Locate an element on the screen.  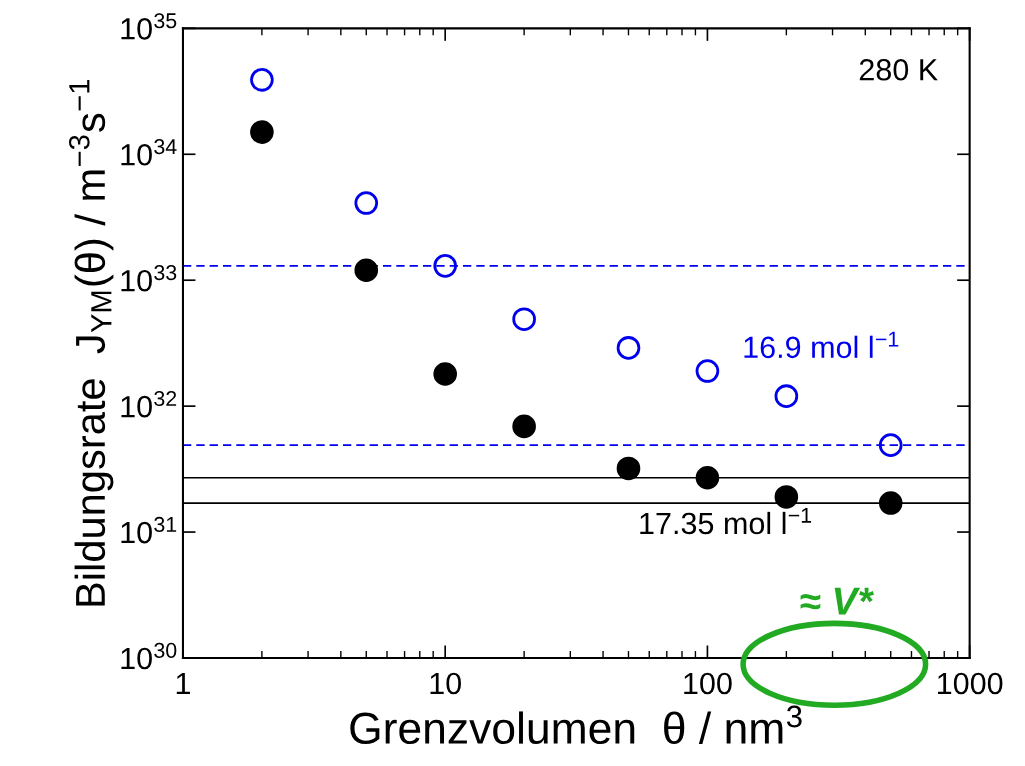
y-tick-label: 10$^{32}$ is located at coordinates (149, 404).